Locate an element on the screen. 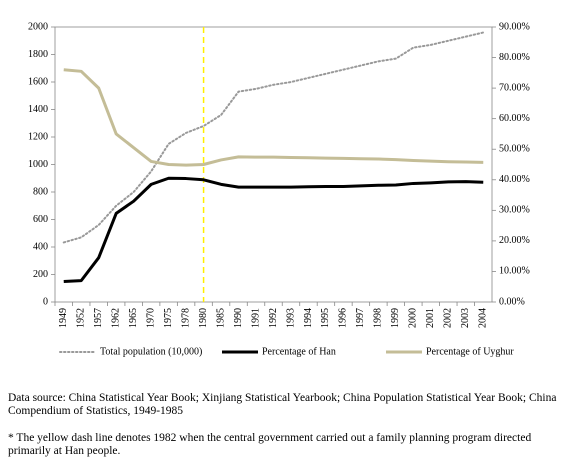 This screenshot has width=569, height=464. y-tick-label: 1400 is located at coordinates (38, 109).